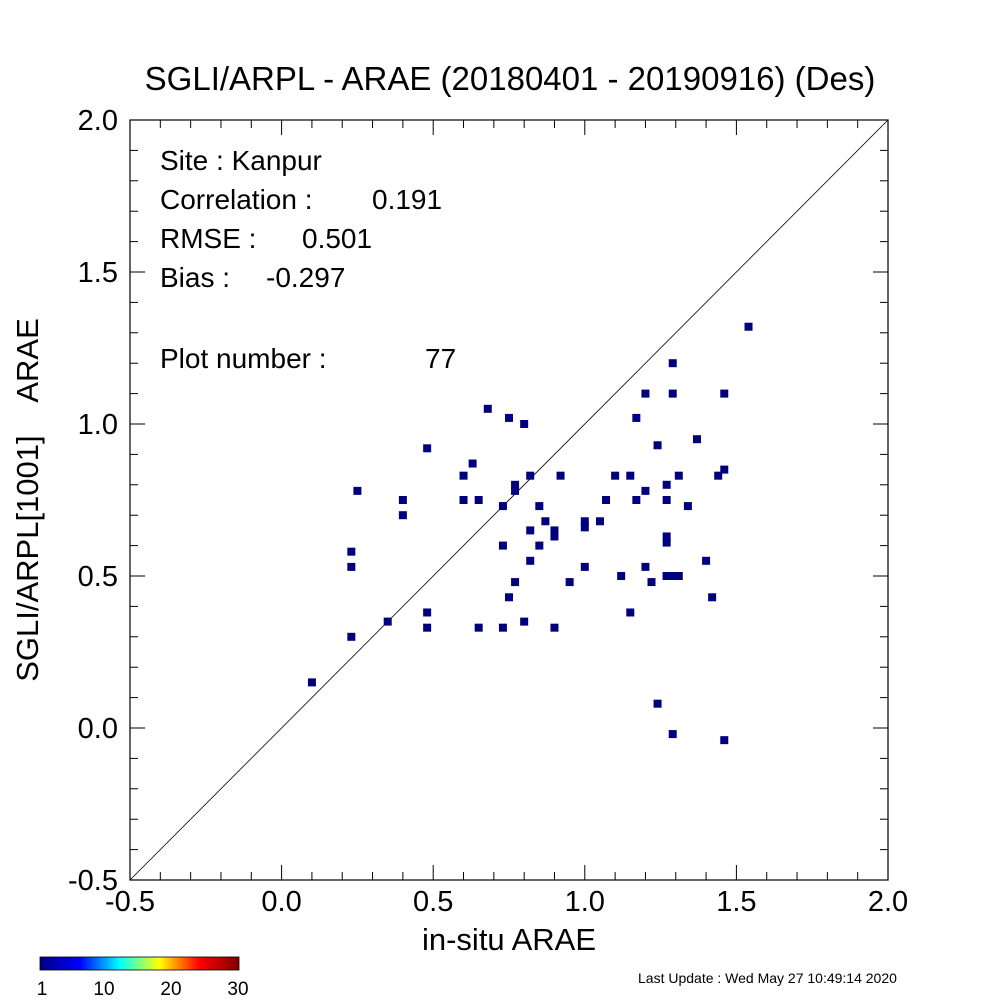 The height and width of the screenshot is (1000, 1000). Describe the element at coordinates (509, 939) in the screenshot. I see `x-axis-title: in-situ ARAE` at that location.